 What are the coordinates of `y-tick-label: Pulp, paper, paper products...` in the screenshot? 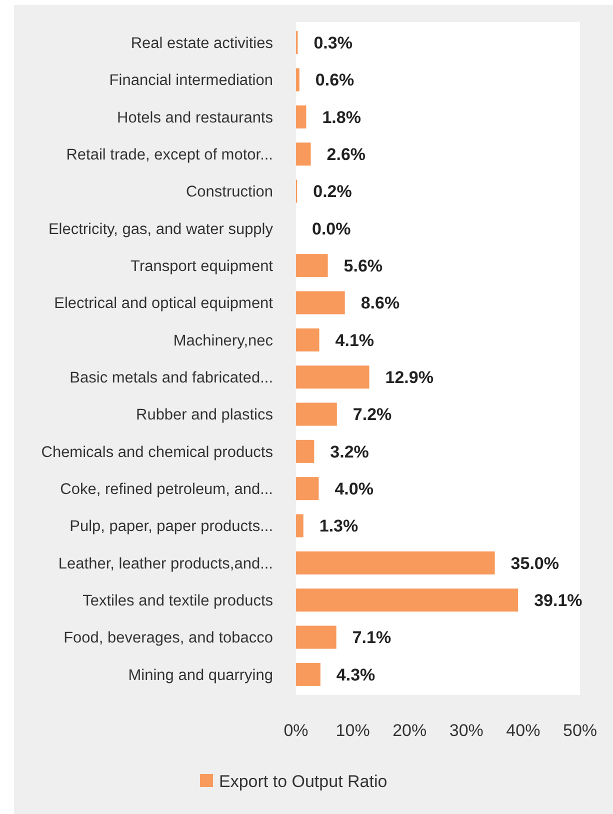 It's located at (171, 527).